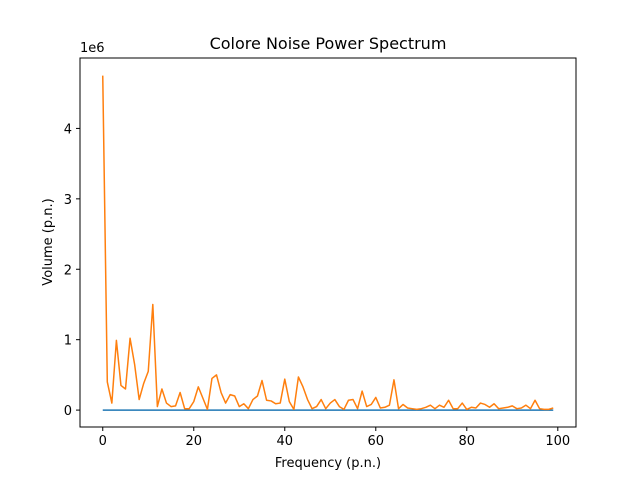  I want to click on y-axis-ticks: 0 1 2 3 4, so click(72, 270).